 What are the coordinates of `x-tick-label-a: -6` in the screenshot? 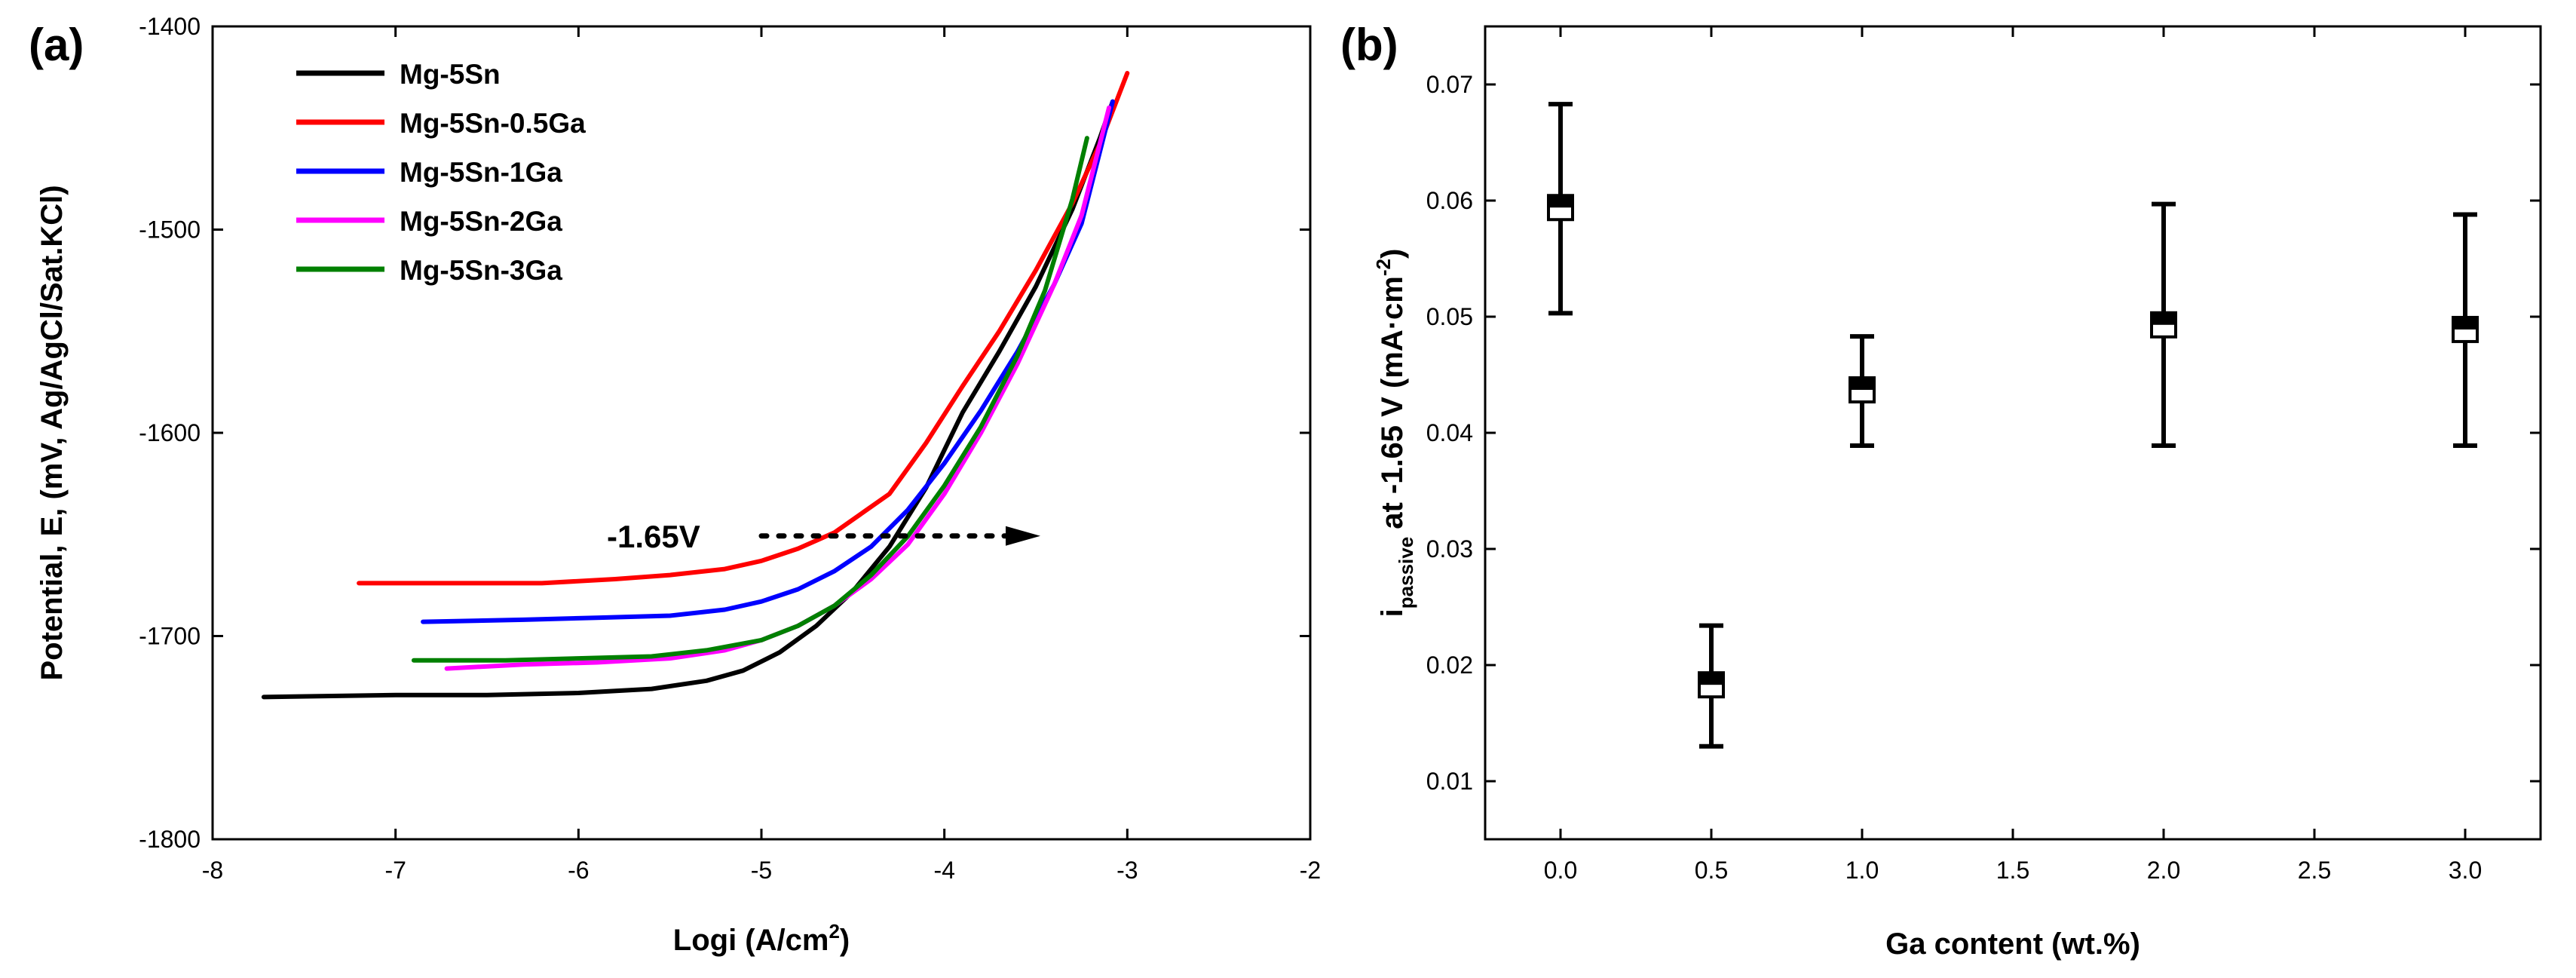 It's located at (578, 870).